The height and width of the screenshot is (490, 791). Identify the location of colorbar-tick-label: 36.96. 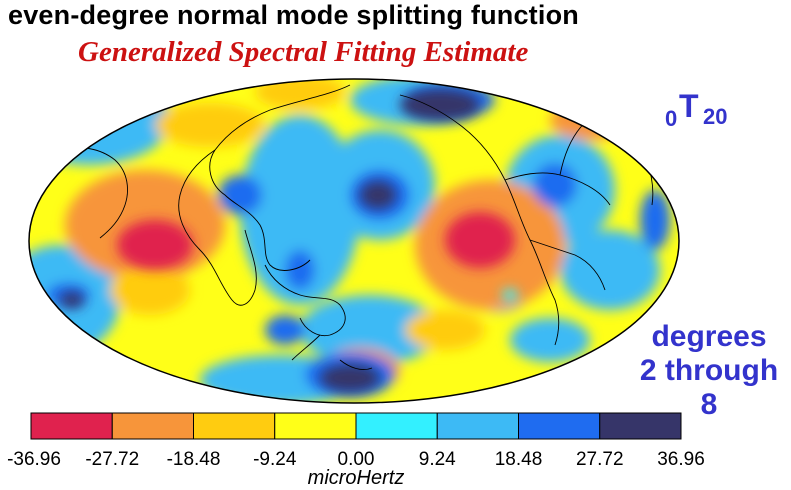
(681, 459).